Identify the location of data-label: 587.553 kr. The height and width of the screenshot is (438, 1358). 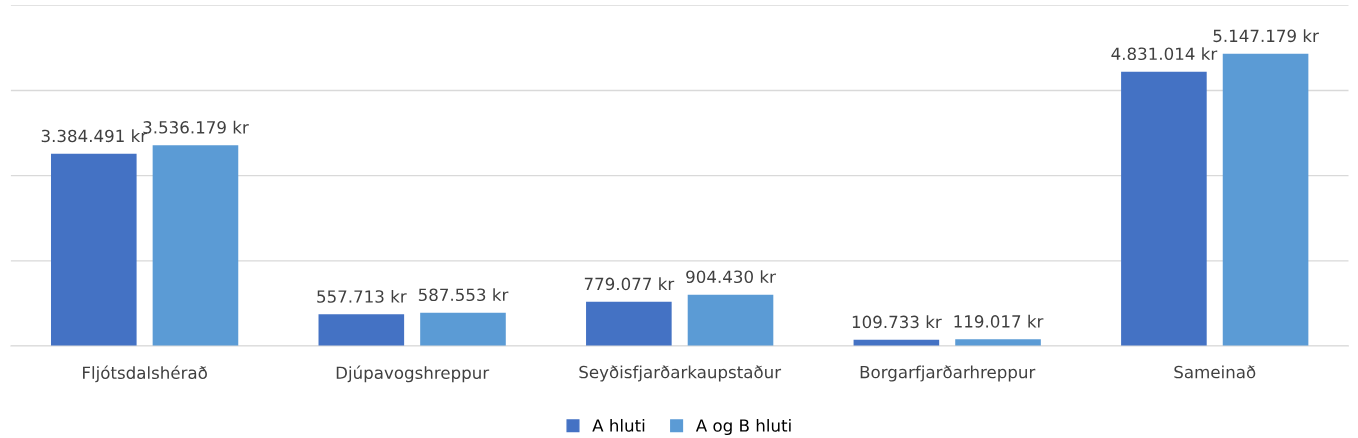
(463, 295).